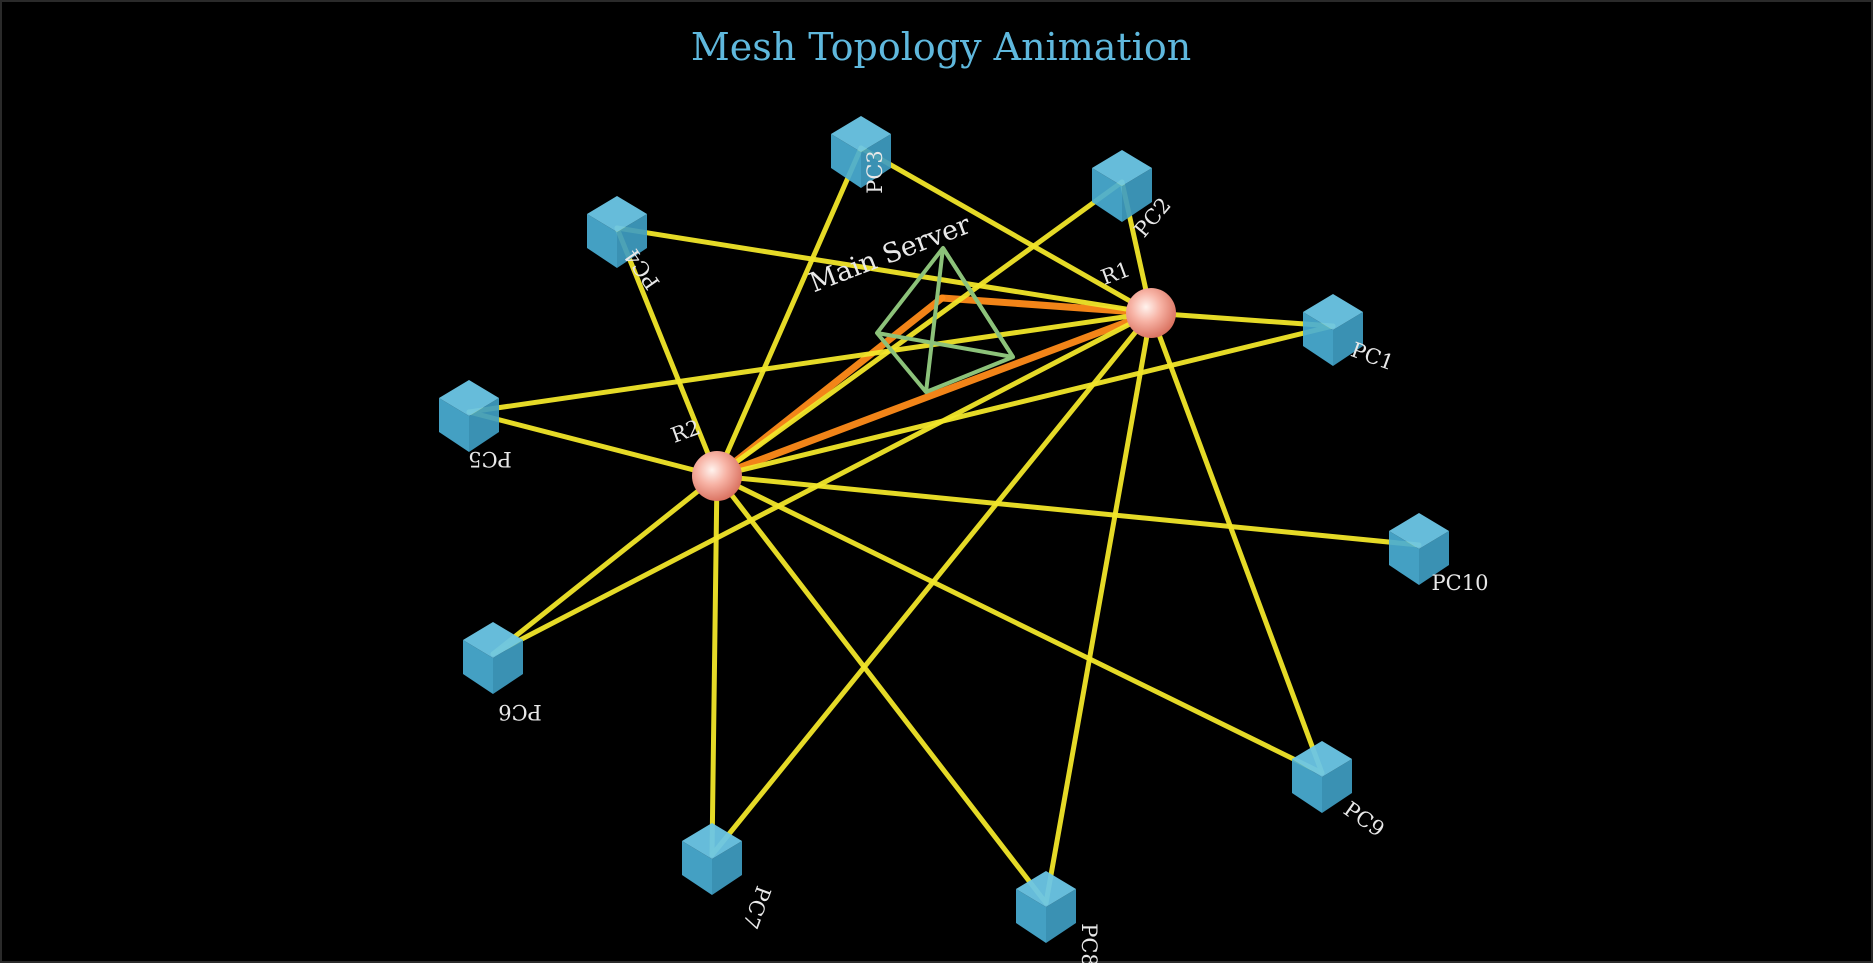 The image size is (1873, 963). I want to click on pc-node-pc2: PC2, so click(1134, 196).